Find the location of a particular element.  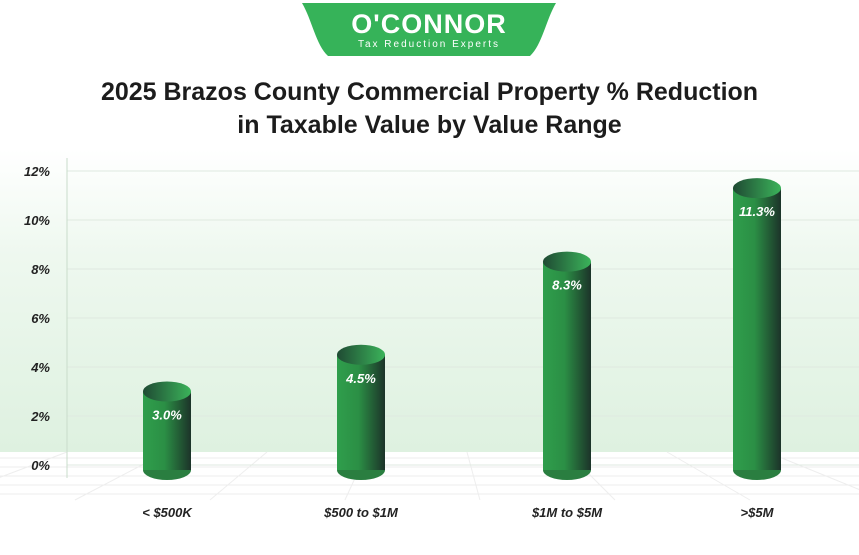

bar: 4.5% is located at coordinates (361, 412).